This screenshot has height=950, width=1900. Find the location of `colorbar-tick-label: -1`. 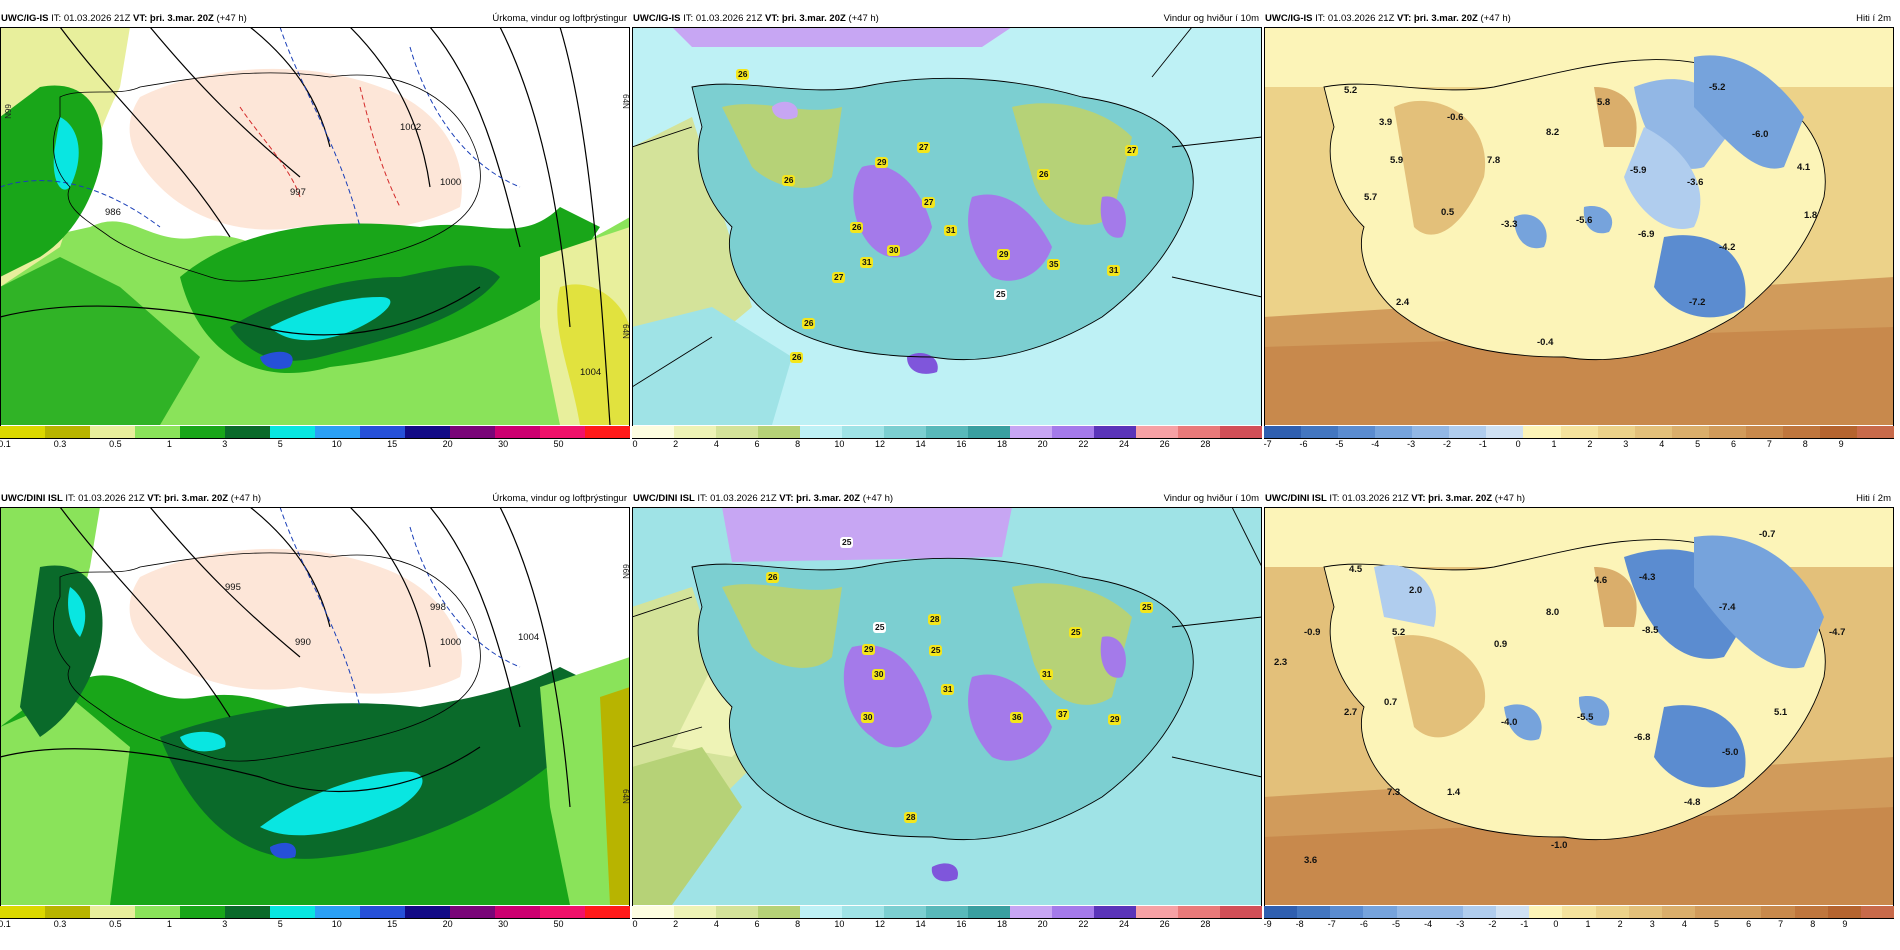

colorbar-tick-label: -1 is located at coordinates (1482, 444).